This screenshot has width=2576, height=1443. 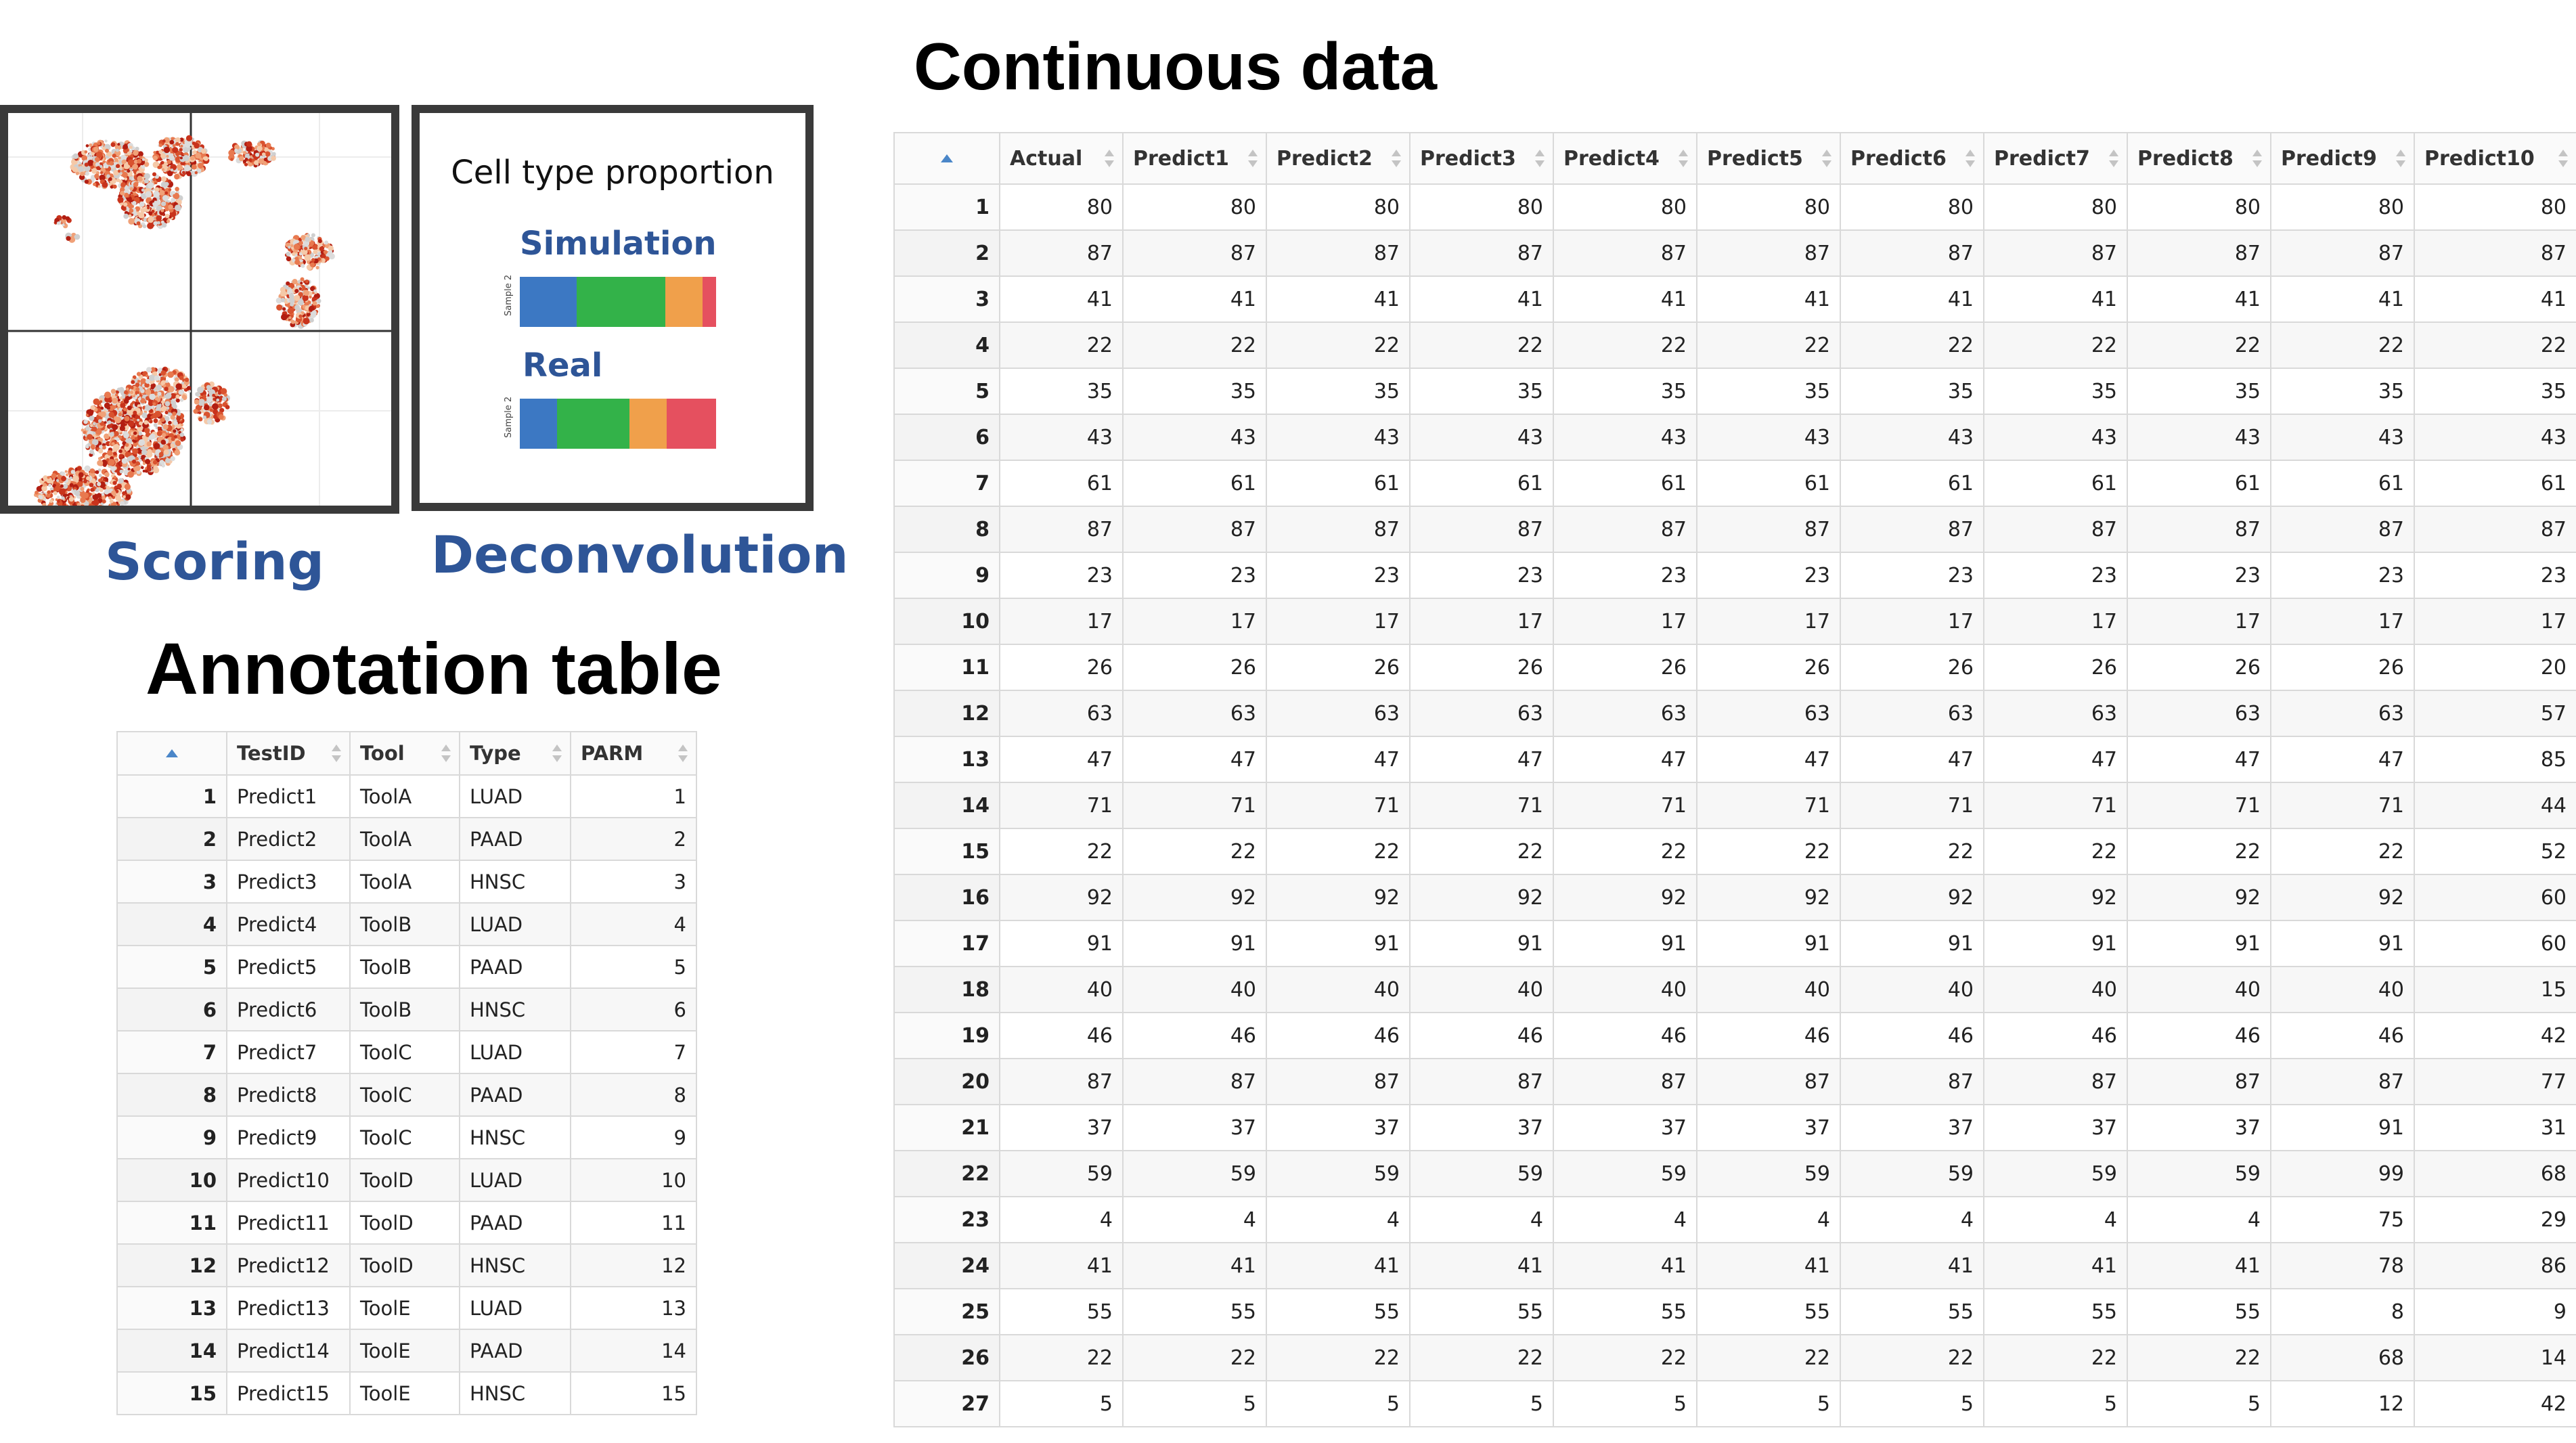 What do you see at coordinates (515, 1052) in the screenshot?
I see `table-cell: LUAD` at bounding box center [515, 1052].